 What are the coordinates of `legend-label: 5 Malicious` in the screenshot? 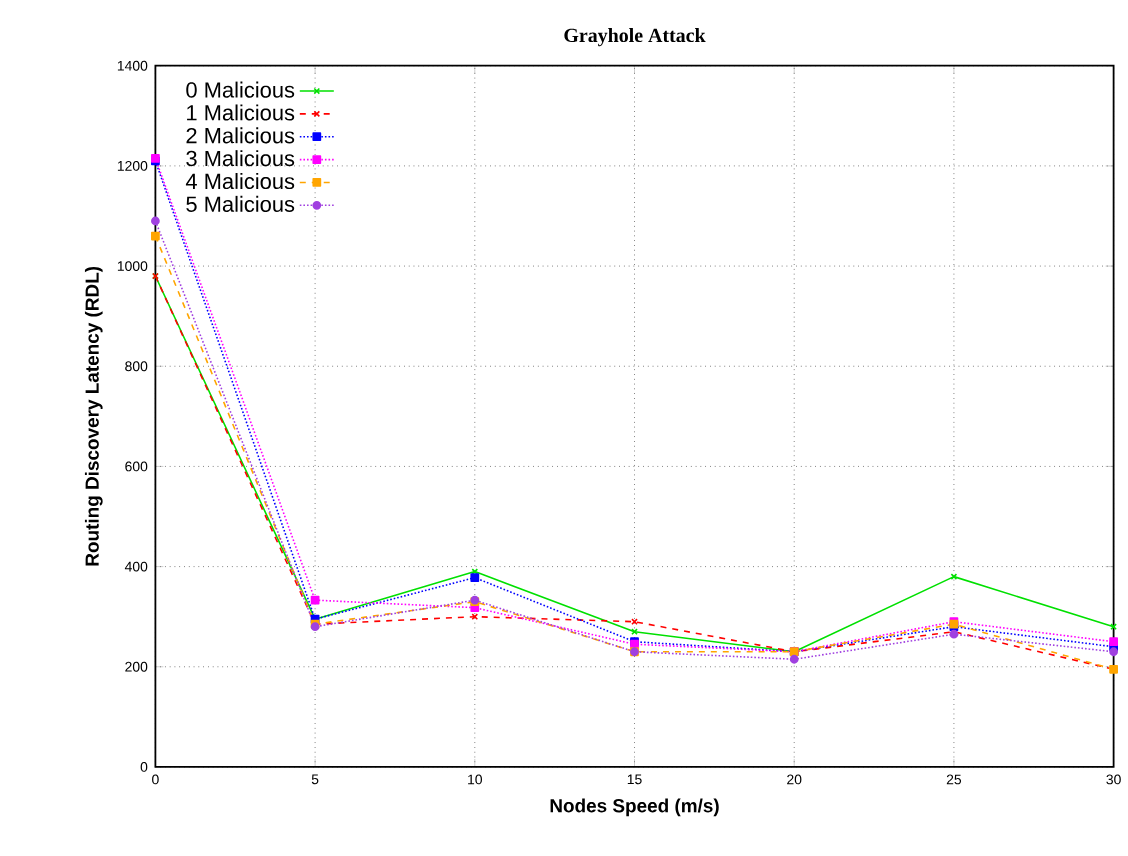 It's located at (240, 203).